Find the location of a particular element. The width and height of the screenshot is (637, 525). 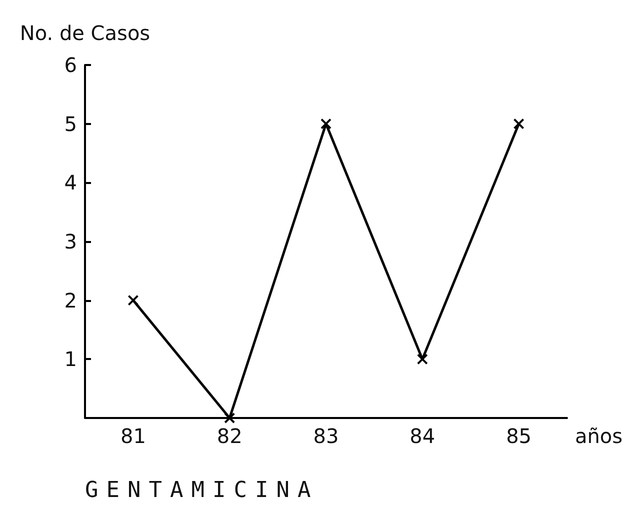

x-tick-label: 82 is located at coordinates (229, 436).